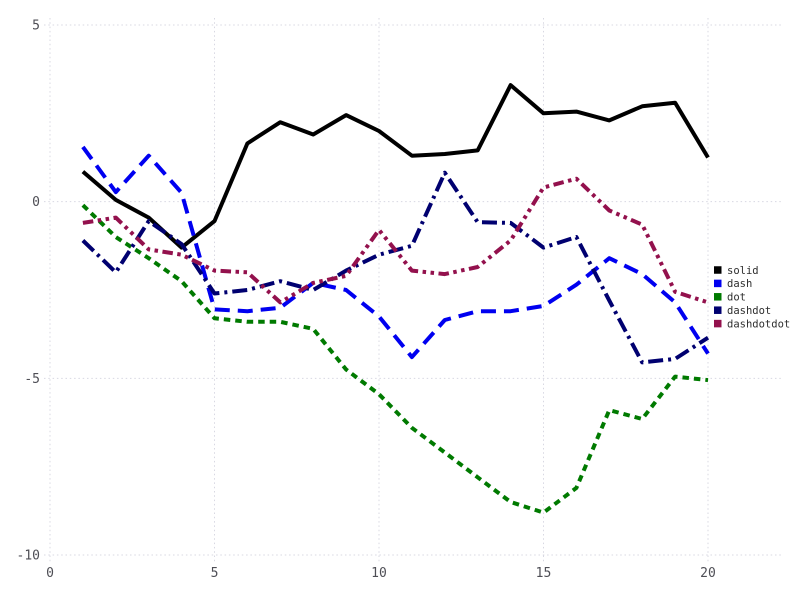 This screenshot has height=600, width=800. What do you see at coordinates (718, 283) in the screenshot?
I see `legend-swatch-dash` at bounding box center [718, 283].